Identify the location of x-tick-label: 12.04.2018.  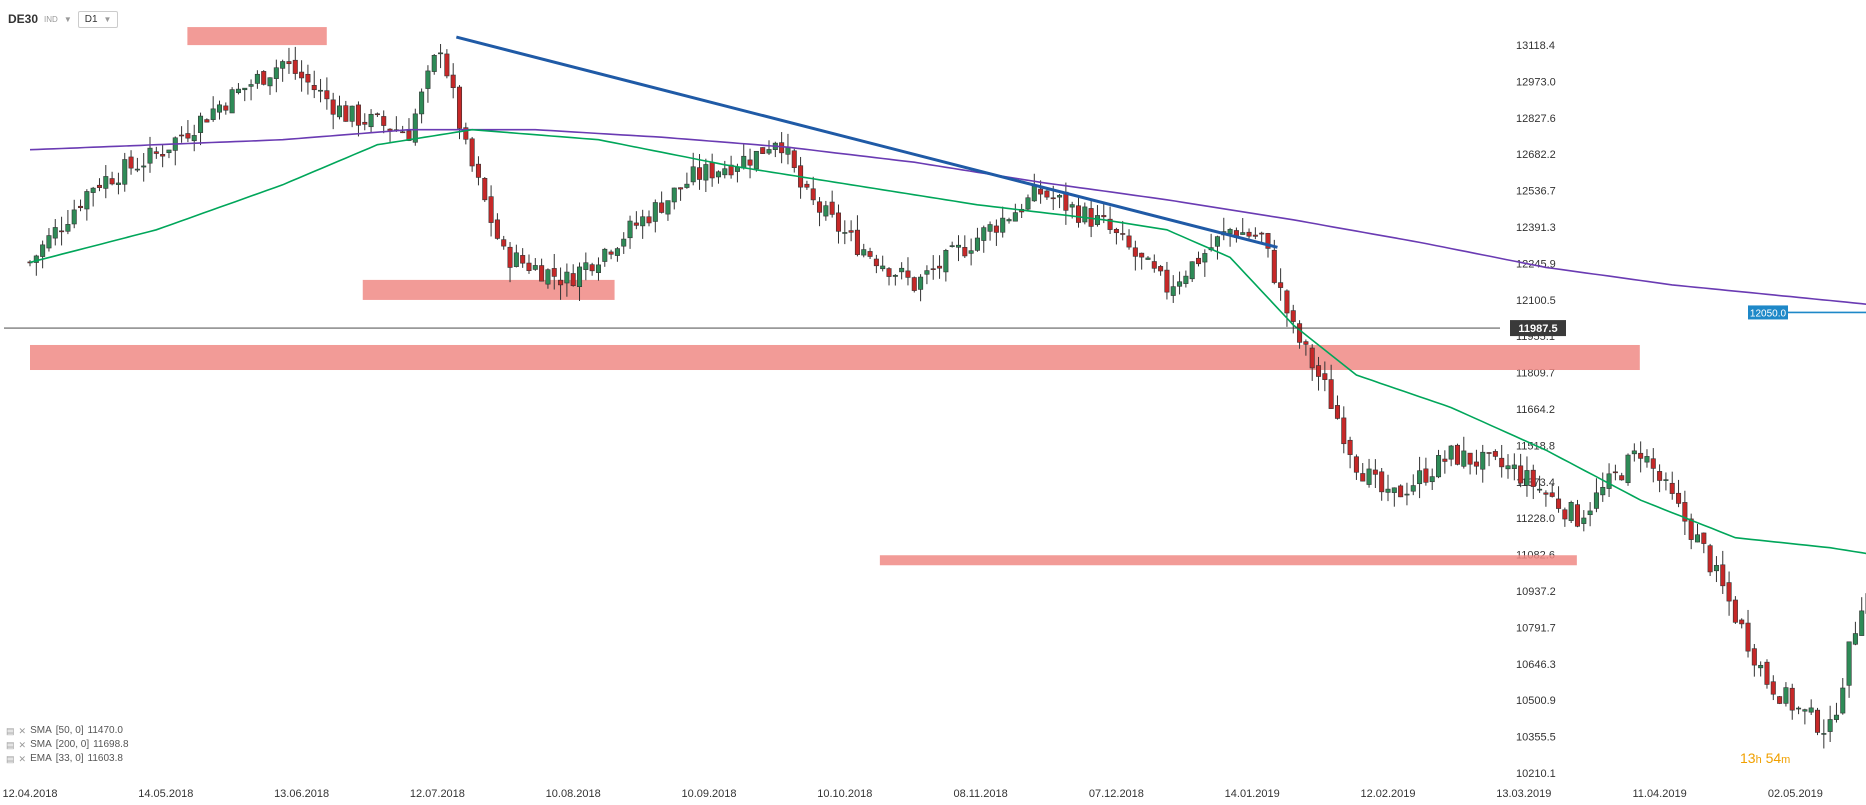
(29, 794).